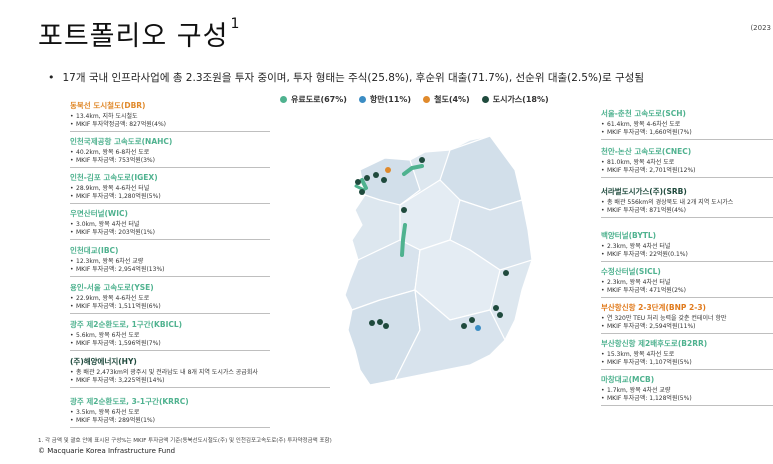 The width and height of the screenshot is (773, 464). I want to click on route-igex, so click(364, 184).